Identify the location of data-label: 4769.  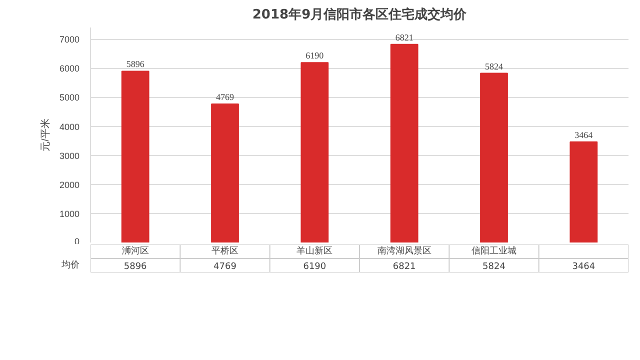
(225, 267).